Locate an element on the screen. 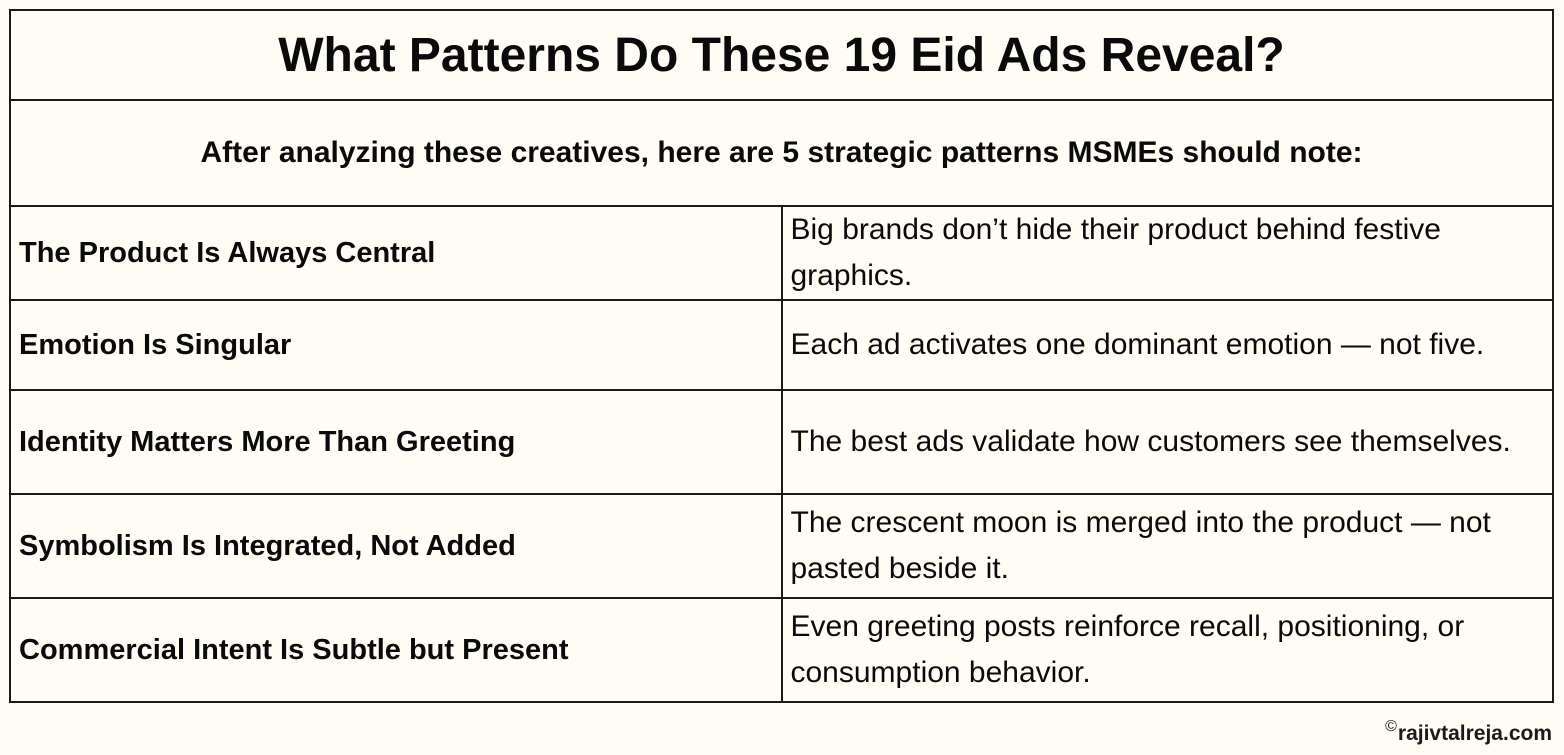  copyright-icon: © is located at coordinates (1391, 726).